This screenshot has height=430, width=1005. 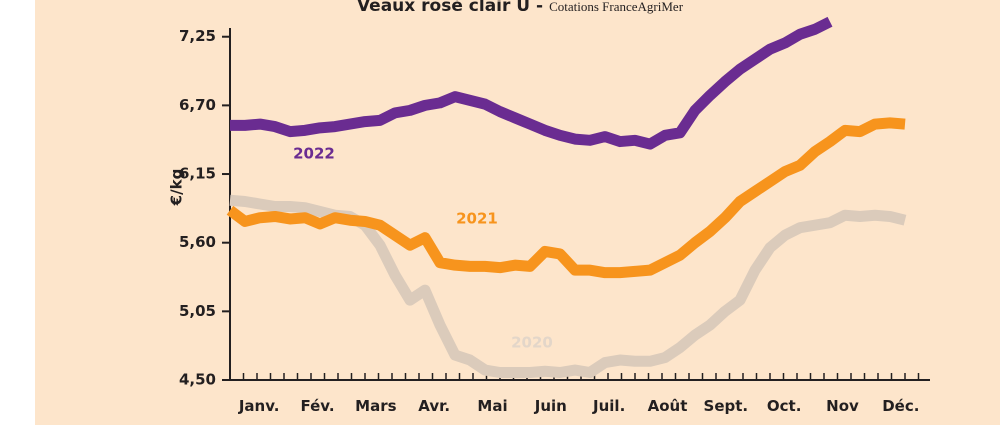 I want to click on x-tick-label: Janv., so click(x=259, y=406).